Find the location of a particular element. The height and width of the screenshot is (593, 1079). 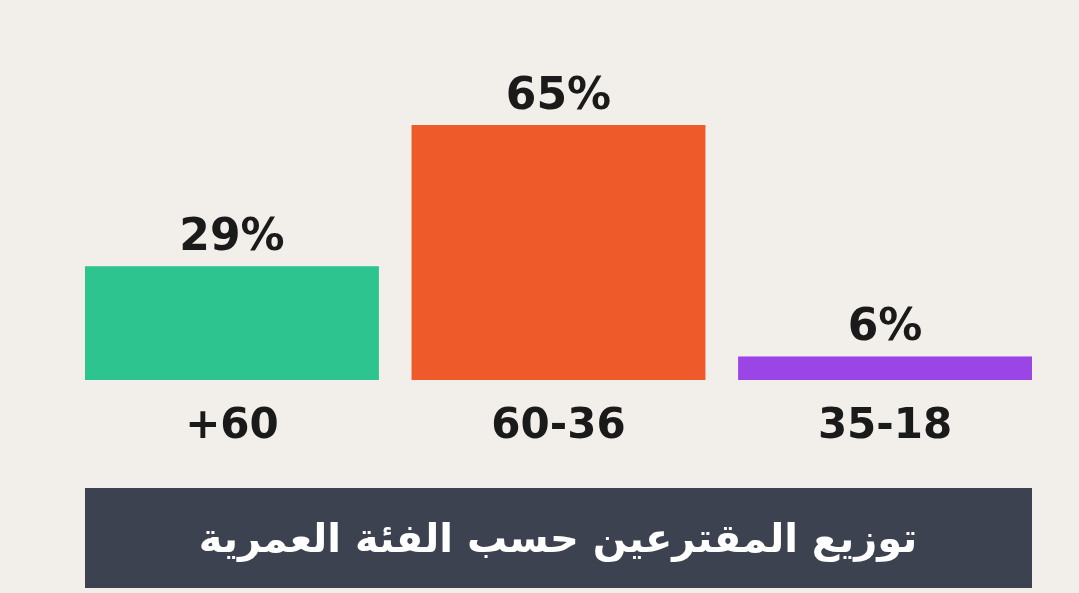

x-tick-label: +60 is located at coordinates (232, 423).